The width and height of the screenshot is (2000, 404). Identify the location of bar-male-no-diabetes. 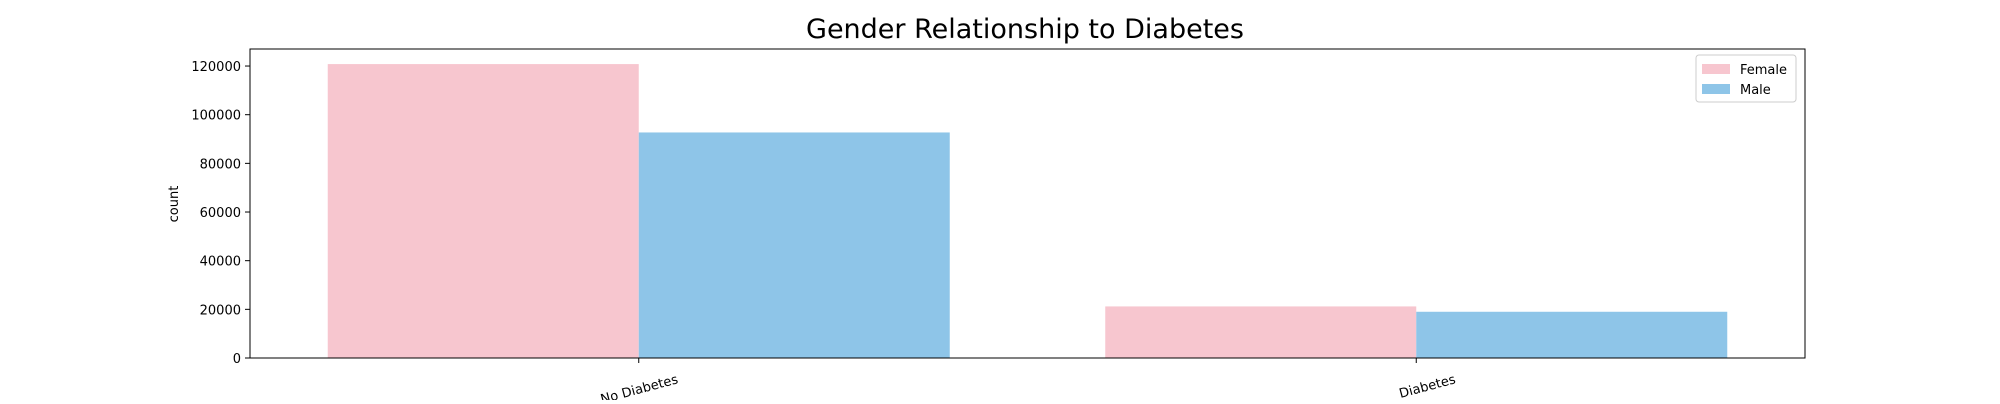
(794, 245).